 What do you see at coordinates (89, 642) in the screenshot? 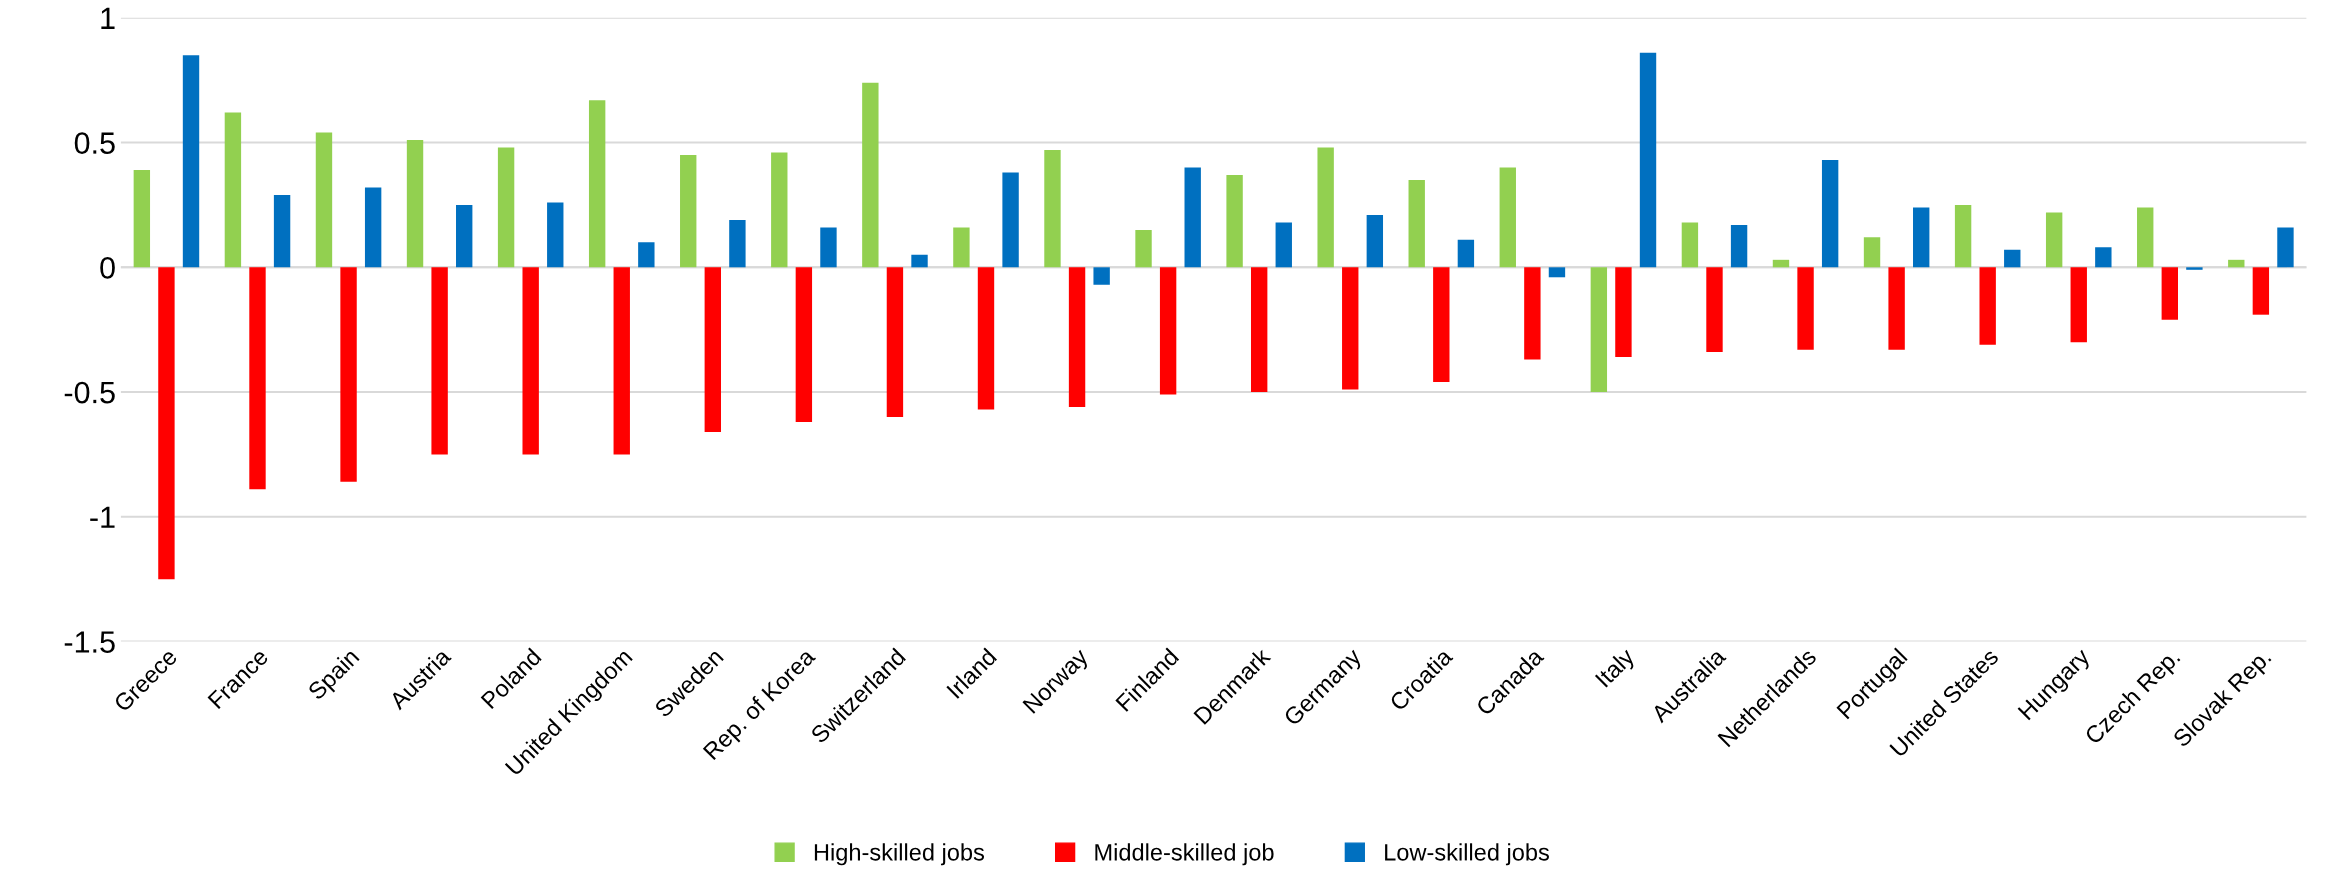
I see `y-tick-label: -1.5` at bounding box center [89, 642].